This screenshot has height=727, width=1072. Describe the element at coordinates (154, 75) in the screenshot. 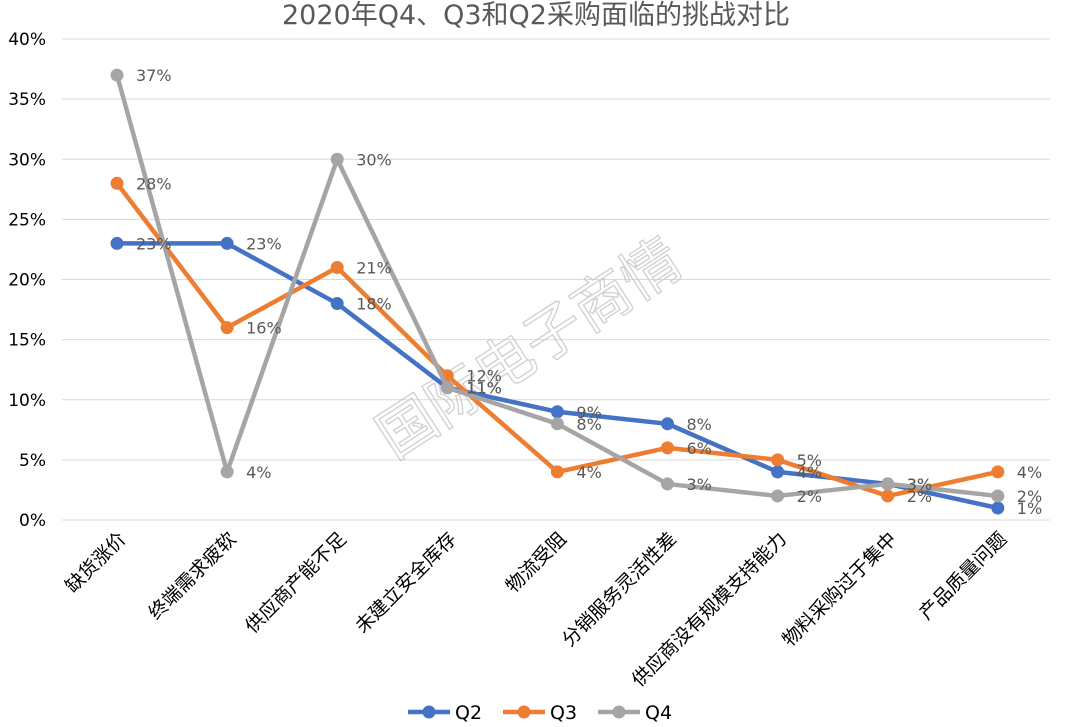

I see `data-label: 37%` at that location.